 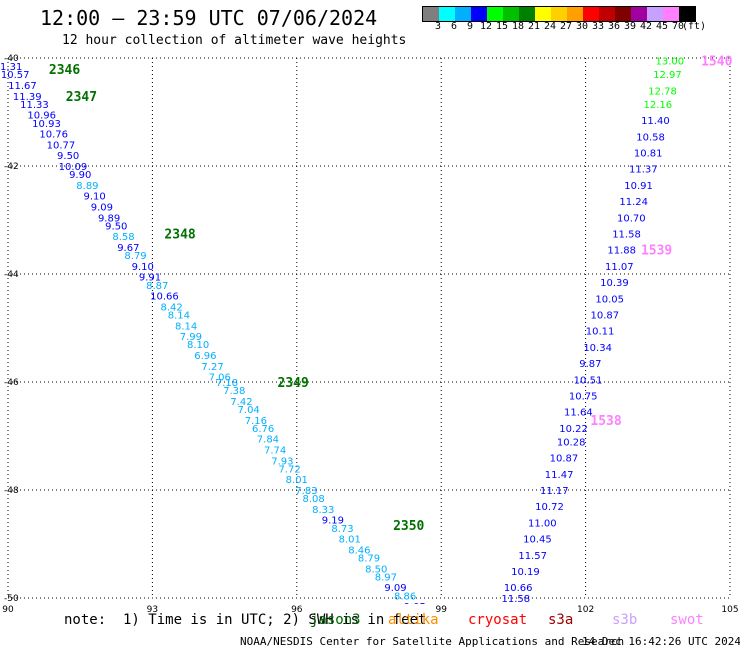 I want to click on wave-height-point: 8.87, so click(x=157, y=286).